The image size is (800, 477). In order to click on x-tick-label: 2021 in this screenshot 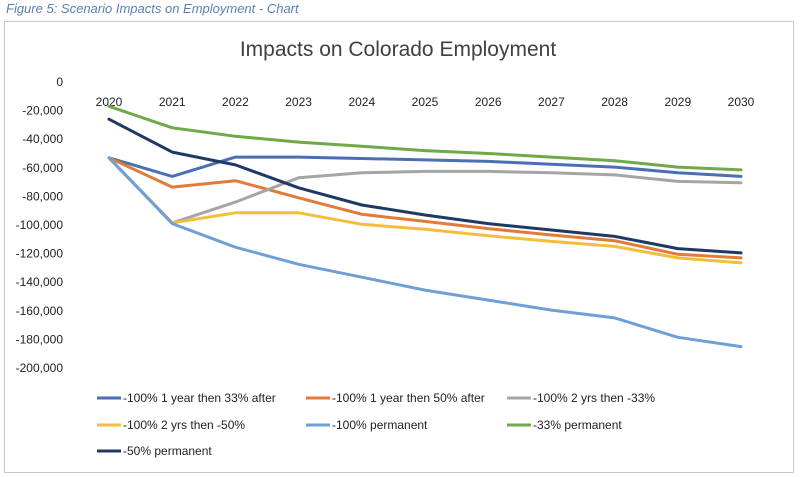, I will do `click(172, 102)`.